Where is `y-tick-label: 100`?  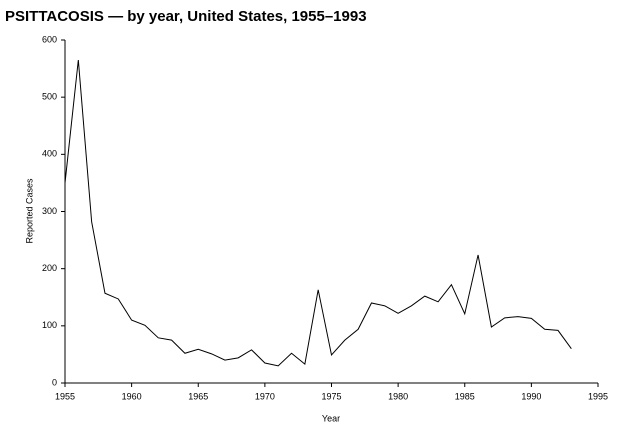
y-tick-label: 100 is located at coordinates (49, 325).